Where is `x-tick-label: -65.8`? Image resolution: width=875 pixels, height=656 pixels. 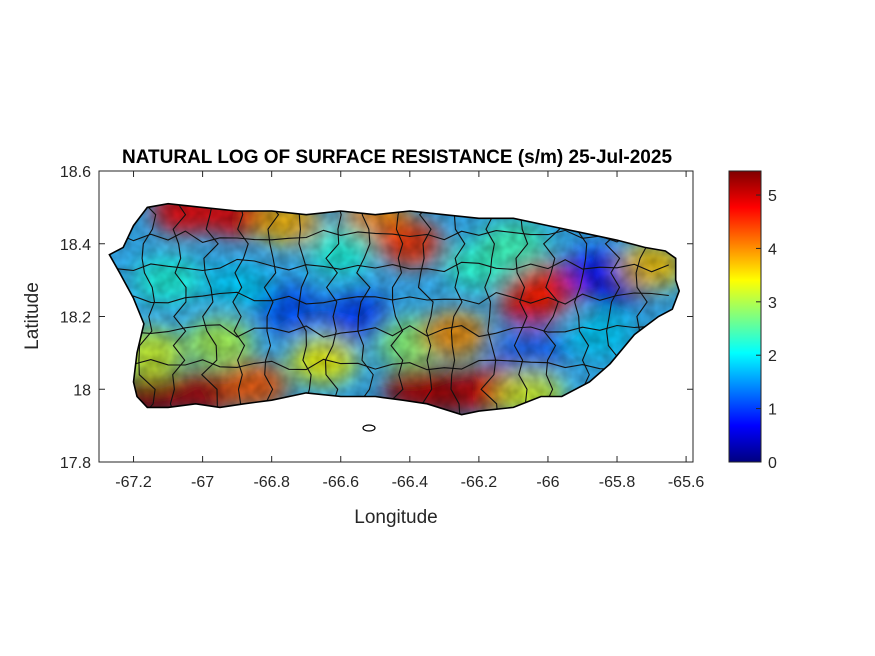
x-tick-label: -65.8 is located at coordinates (617, 482).